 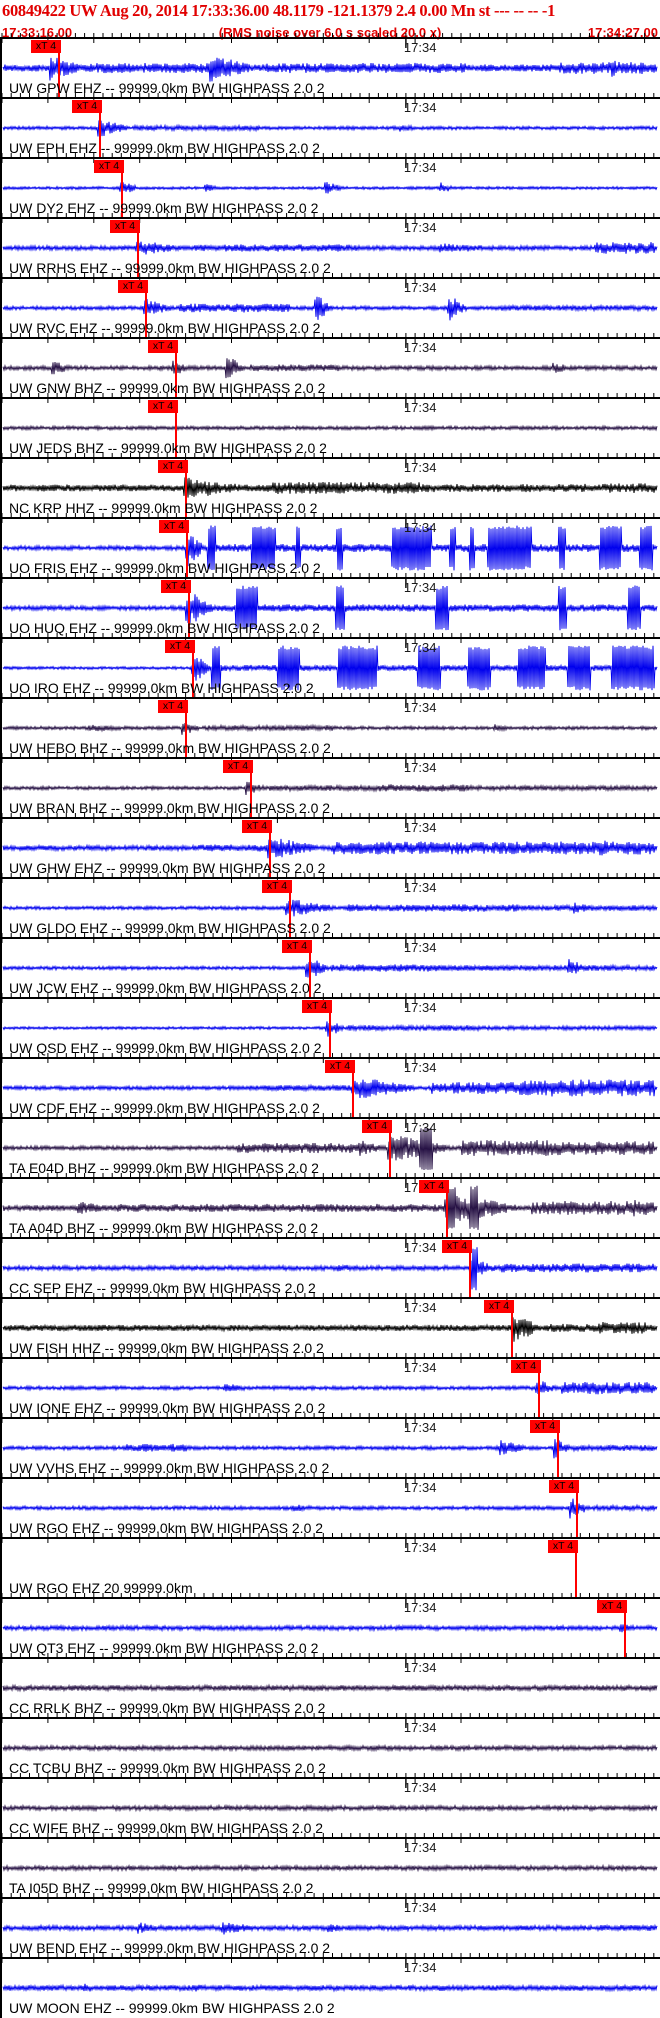 I want to click on waveform-TCBU, so click(x=330, y=1748).